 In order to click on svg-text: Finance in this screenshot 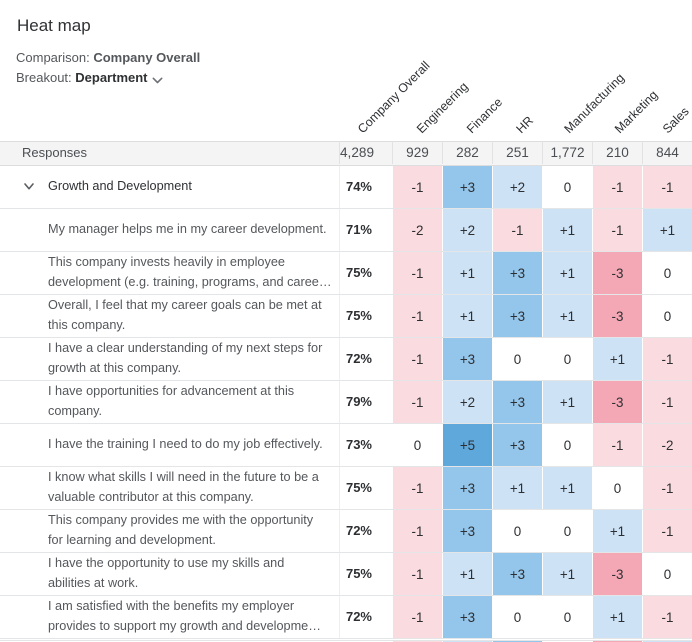, I will do `click(484, 115)`.